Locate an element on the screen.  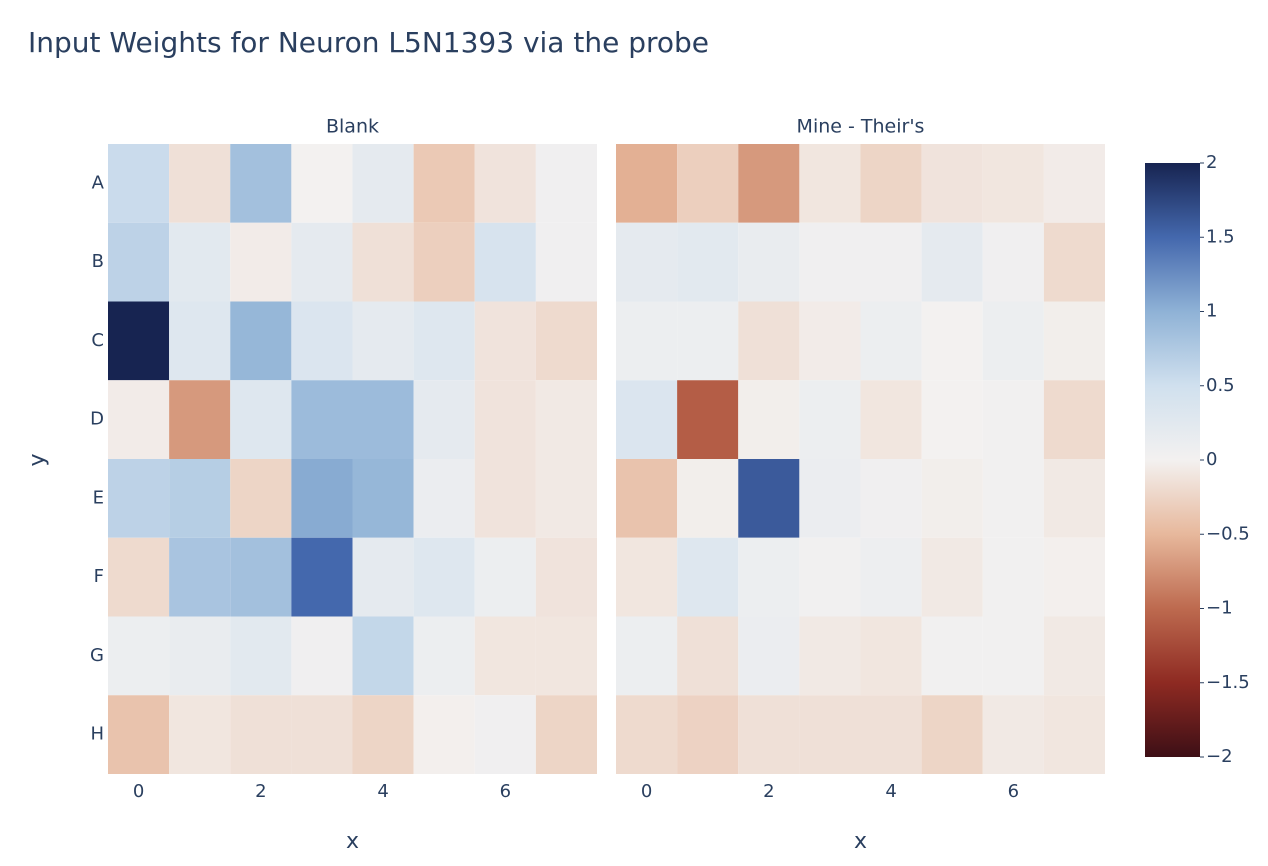
subplot-title: Blank is located at coordinates (352, 127).